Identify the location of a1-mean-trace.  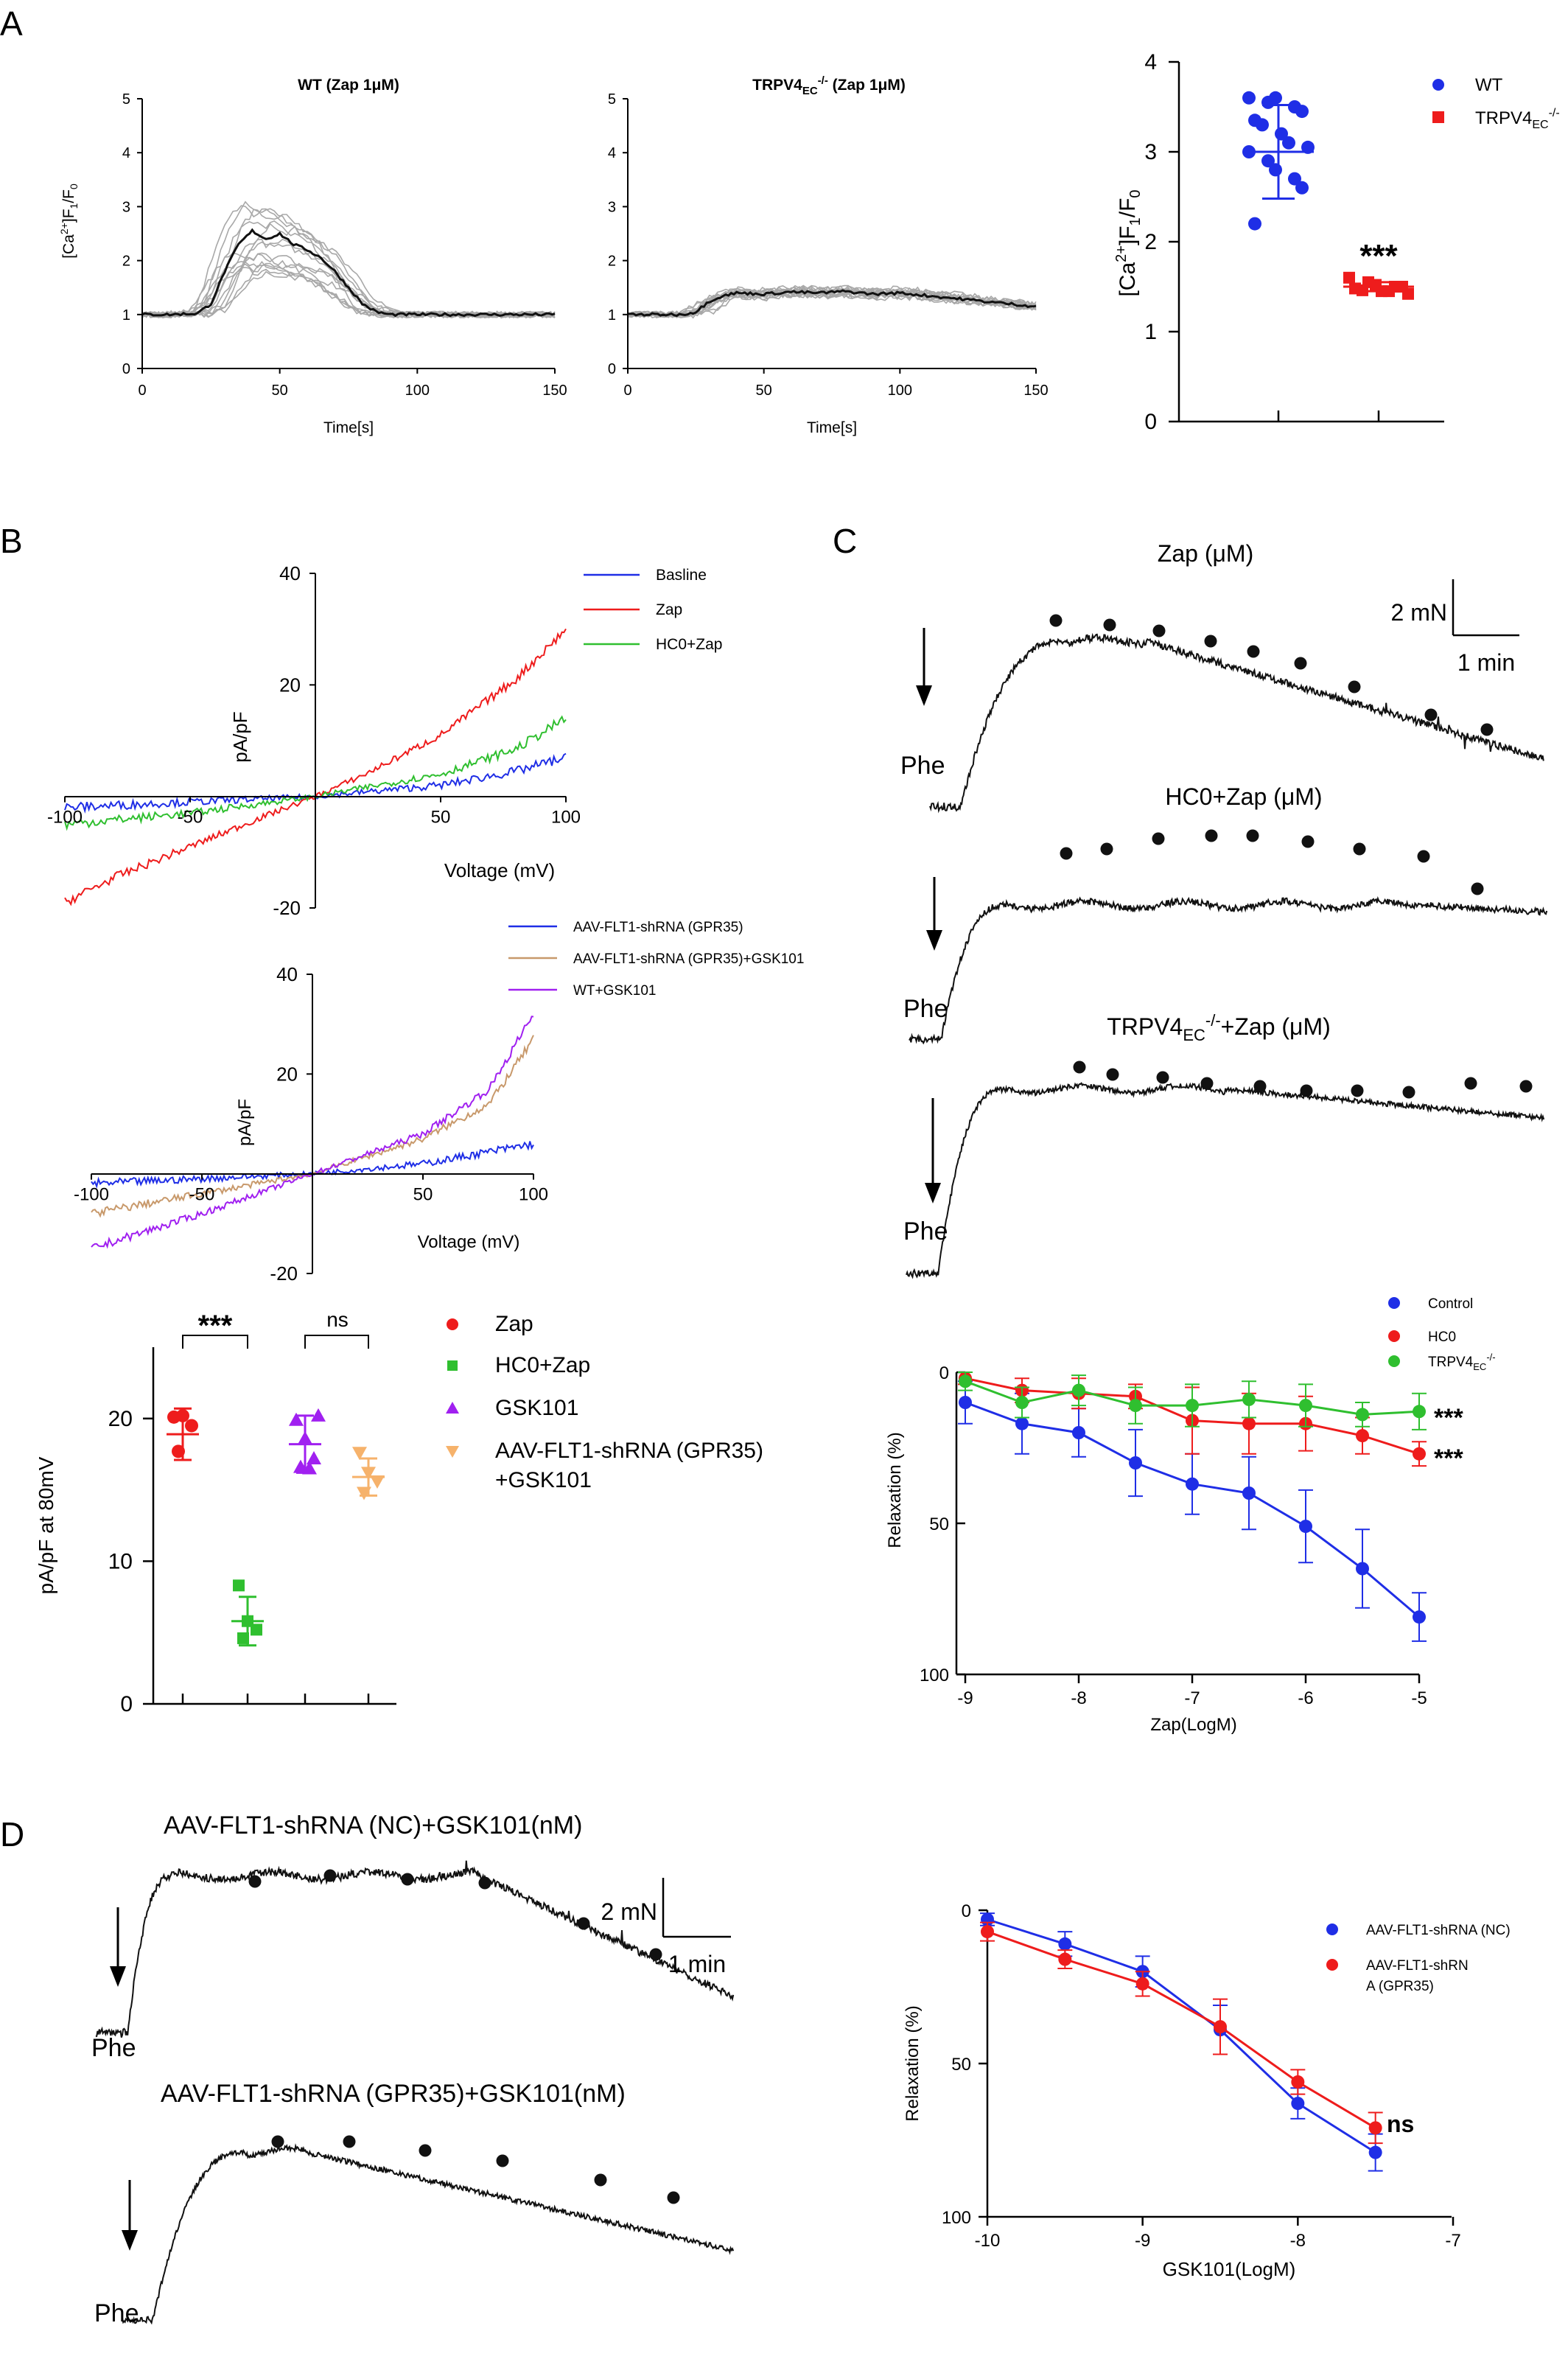
(348, 273).